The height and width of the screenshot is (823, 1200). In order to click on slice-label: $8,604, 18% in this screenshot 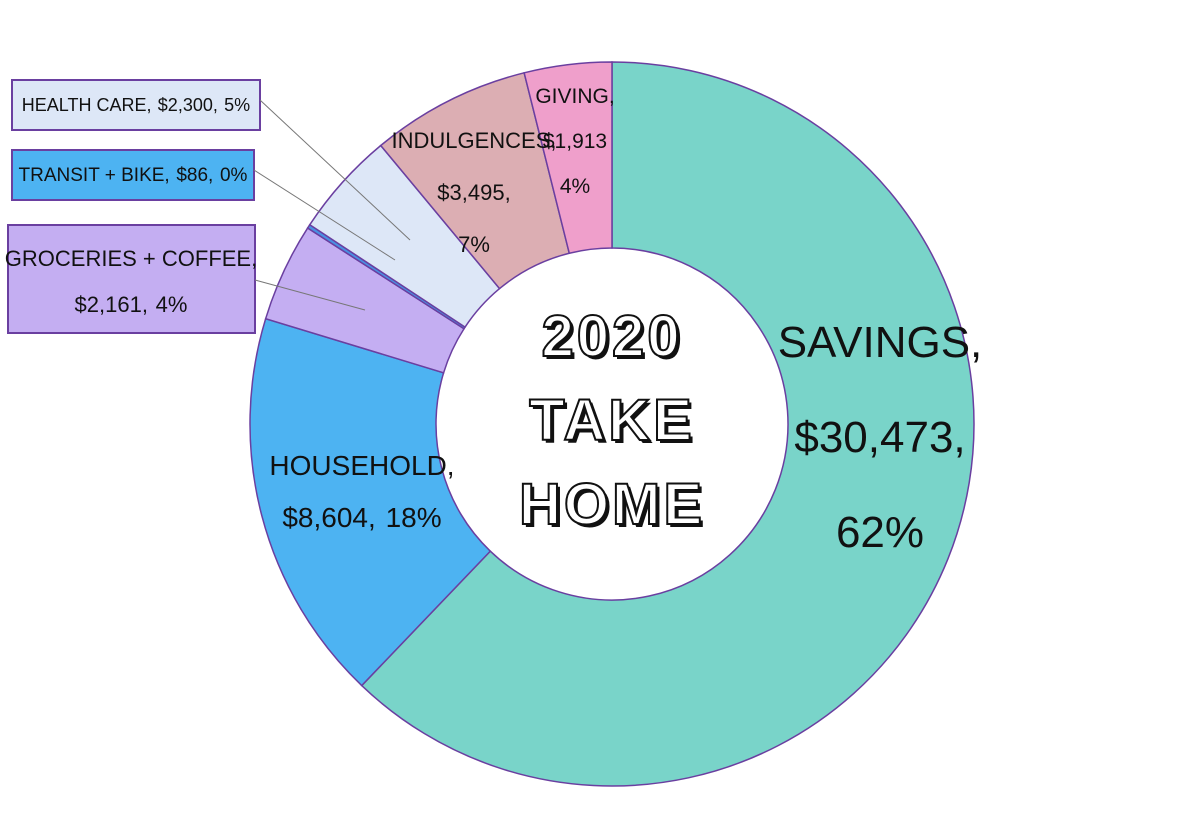, I will do `click(361, 517)`.